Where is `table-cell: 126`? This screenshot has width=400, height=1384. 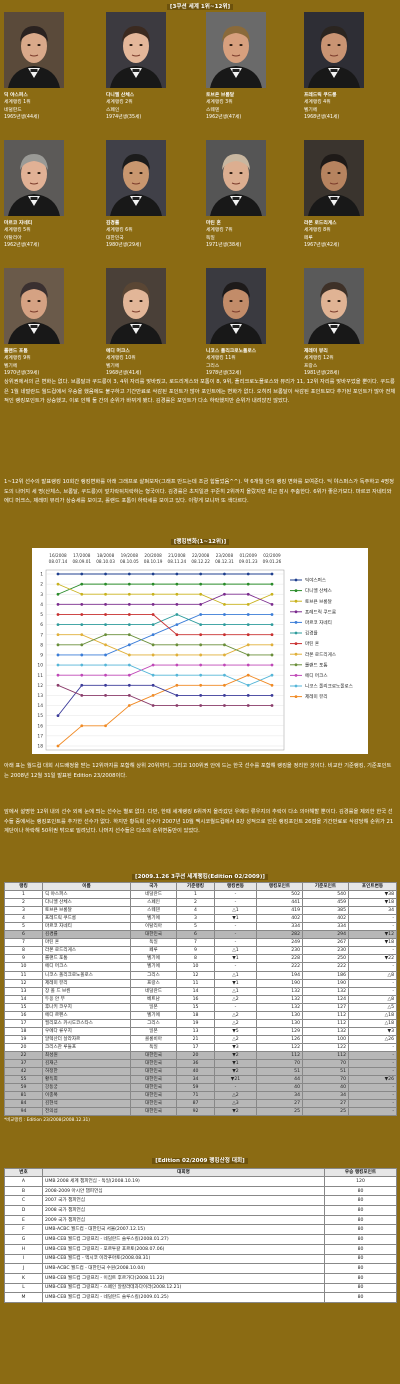
table-cell: 126 is located at coordinates (279, 1039).